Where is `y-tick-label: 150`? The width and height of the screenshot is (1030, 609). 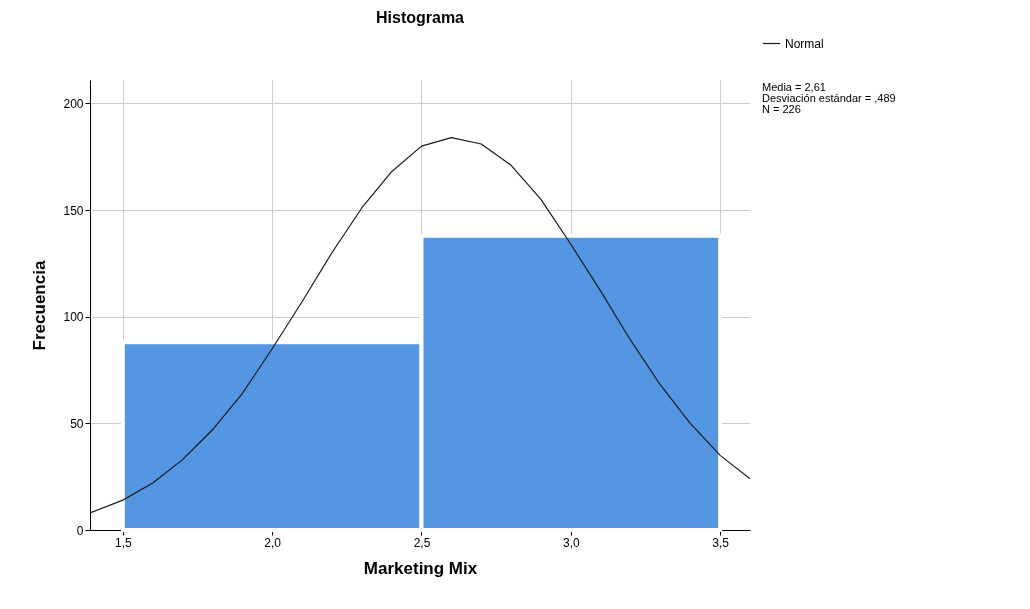 y-tick-label: 150 is located at coordinates (73, 210).